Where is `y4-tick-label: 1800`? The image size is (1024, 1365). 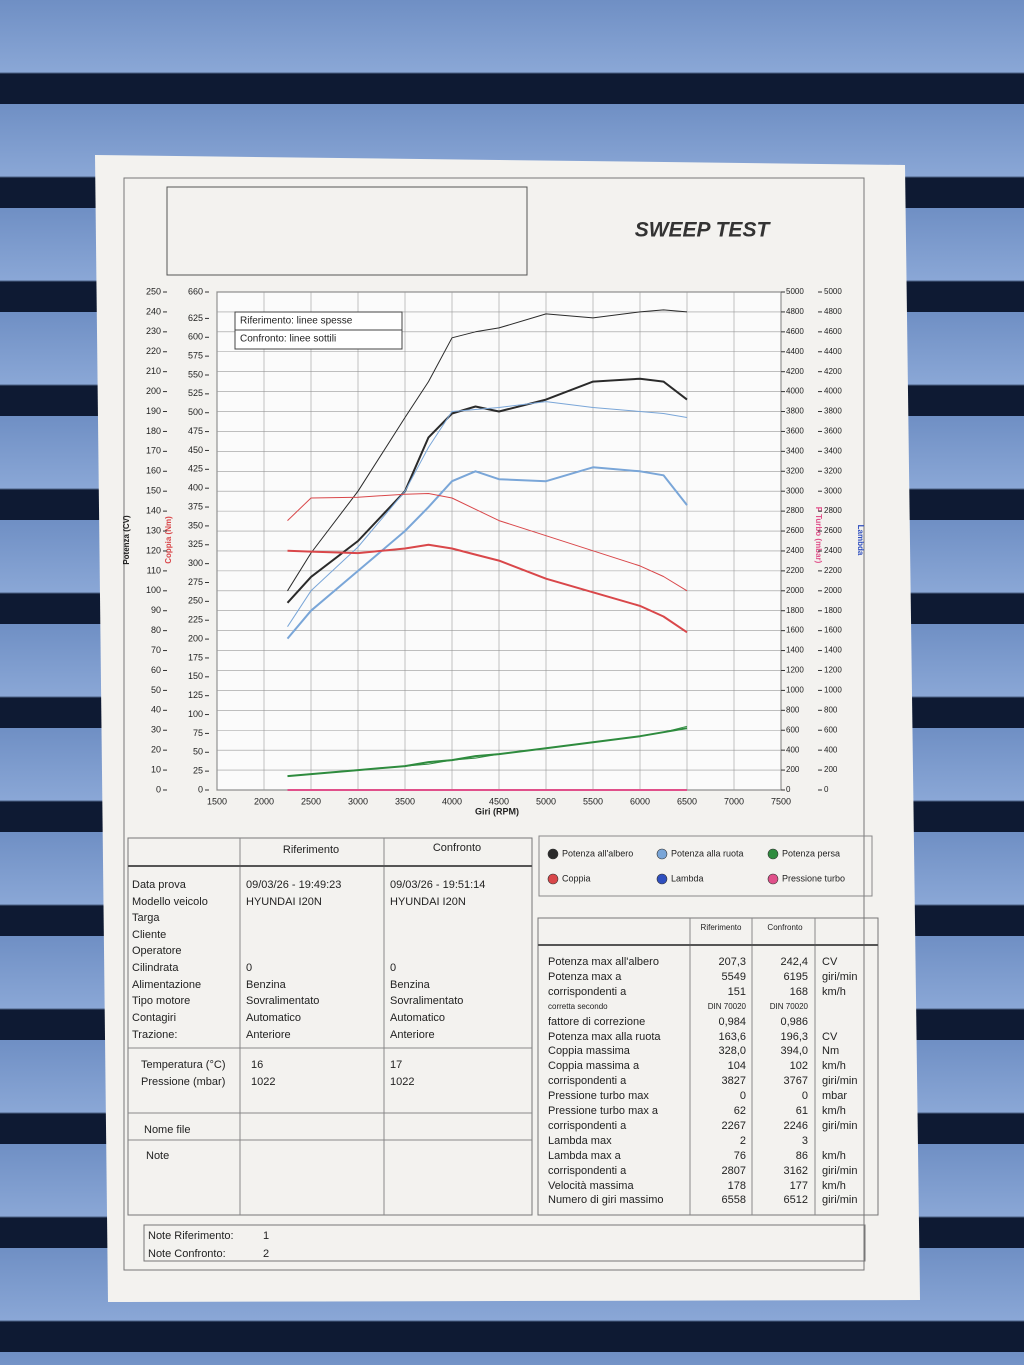 y4-tick-label: 1800 is located at coordinates (833, 610).